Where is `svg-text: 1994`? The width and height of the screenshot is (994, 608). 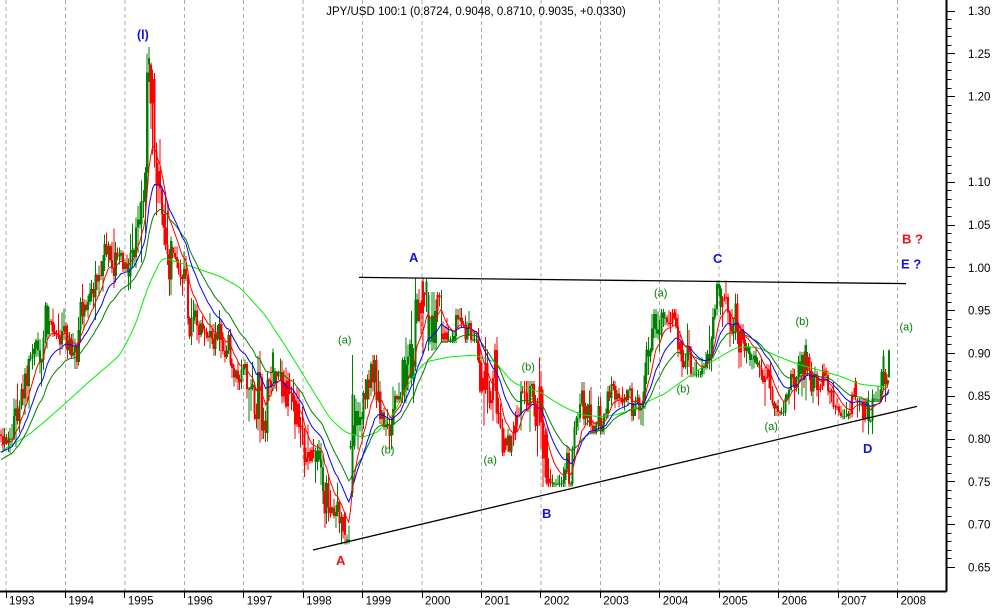 svg-text: 1994 is located at coordinates (81, 602).